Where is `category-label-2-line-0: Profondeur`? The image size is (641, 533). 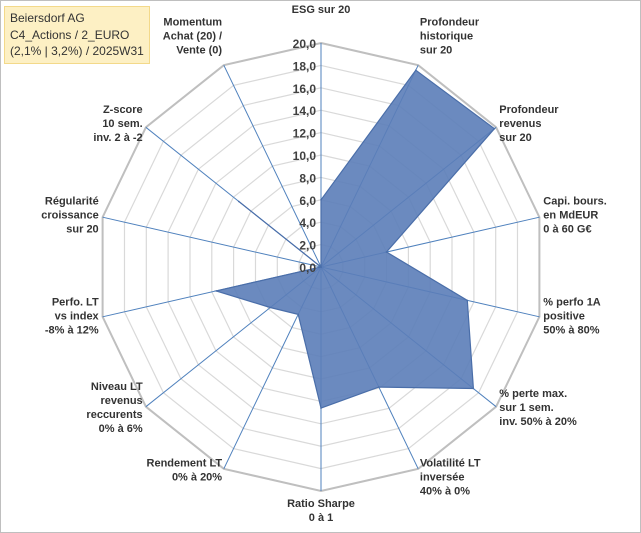 category-label-2-line-0: Profondeur is located at coordinates (529, 110).